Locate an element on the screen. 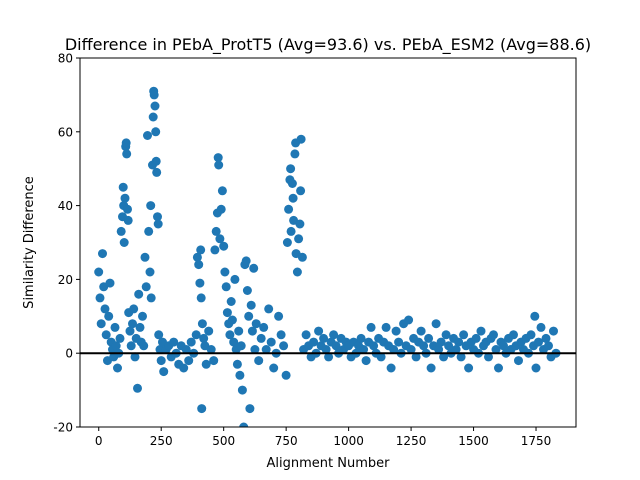 The image size is (640, 480). y-axis: -20 0 20 40 60 80 is located at coordinates (66, 243).